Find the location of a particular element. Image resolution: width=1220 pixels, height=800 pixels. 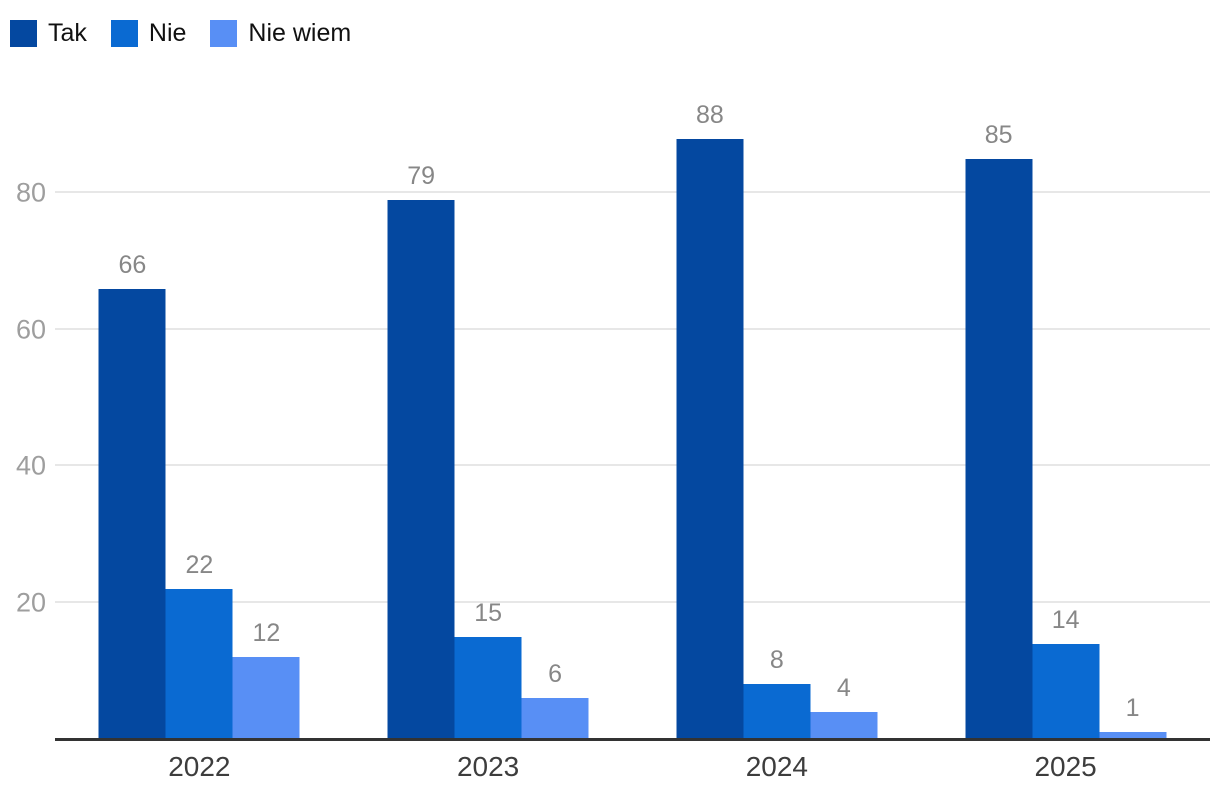

bar-tak-2022 is located at coordinates (132, 513).